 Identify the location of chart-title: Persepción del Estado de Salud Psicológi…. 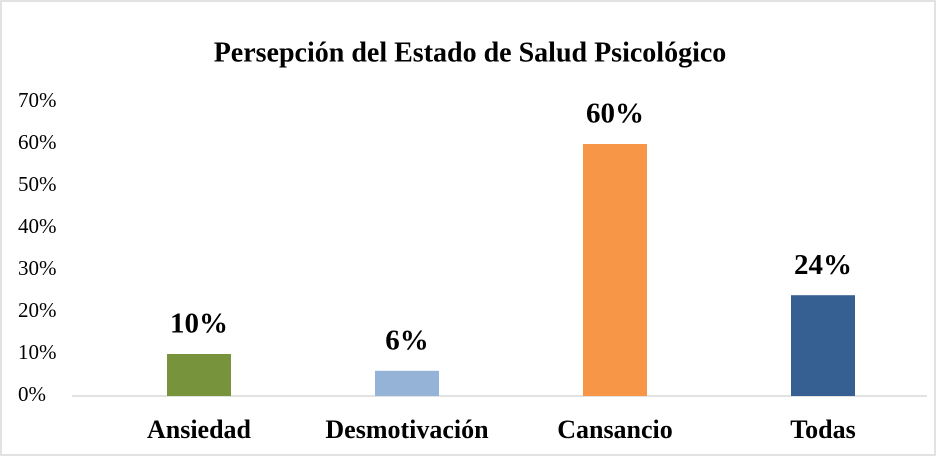
(470, 52).